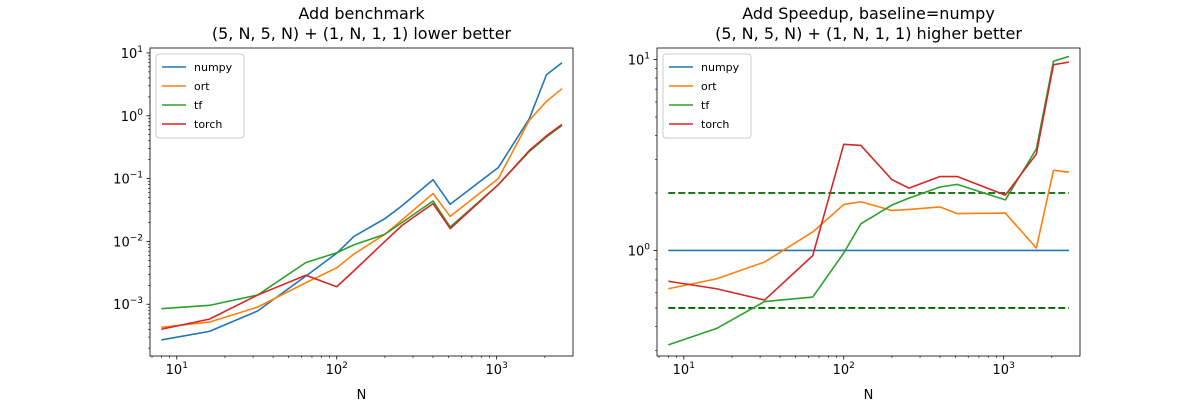 The width and height of the screenshot is (1200, 400). Describe the element at coordinates (869, 229) in the screenshot. I see `series-line-ort` at that location.